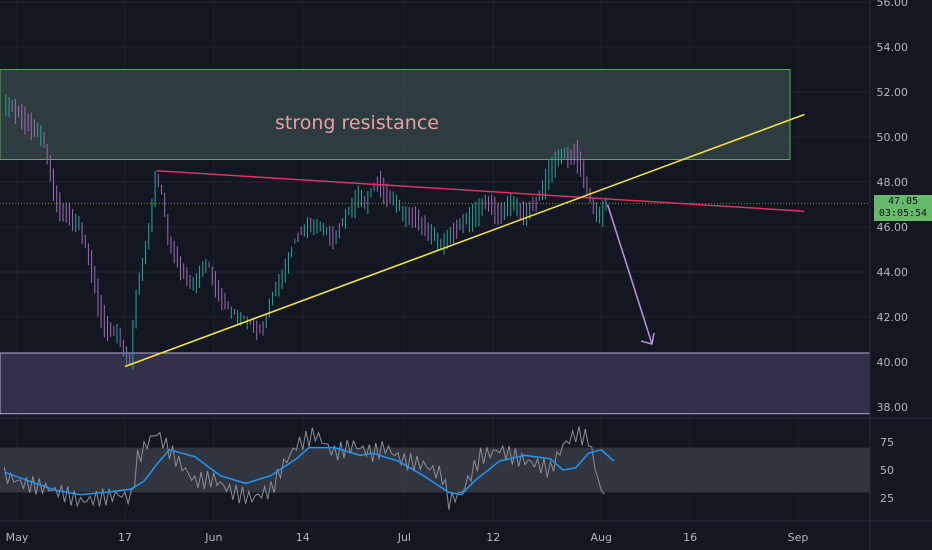  Describe the element at coordinates (213, 537) in the screenshot. I see `time-tick-label: Jun` at that location.